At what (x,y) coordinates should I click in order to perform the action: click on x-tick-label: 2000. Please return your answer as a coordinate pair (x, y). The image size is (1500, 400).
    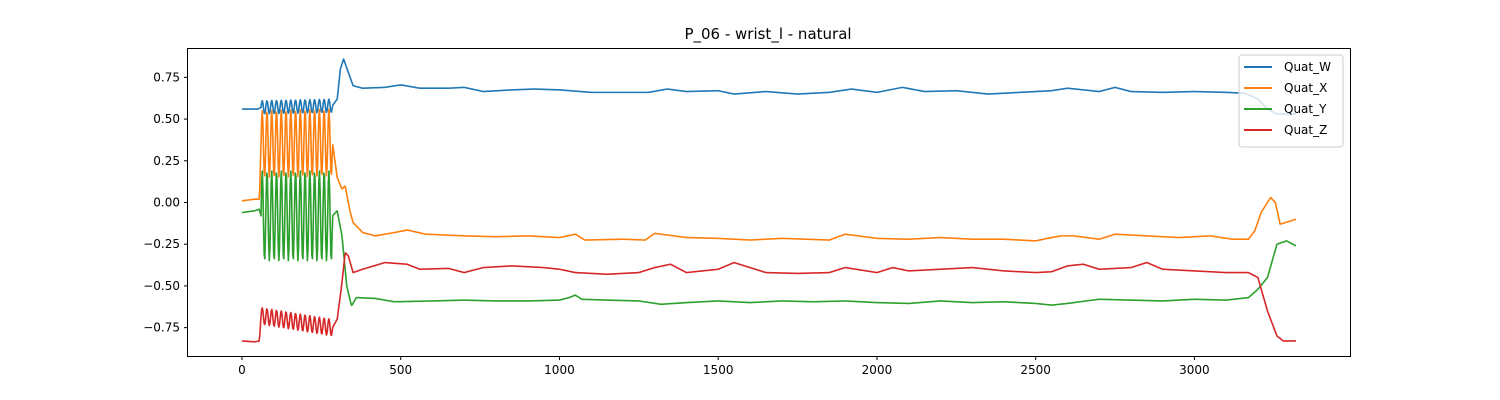
    Looking at the image, I should click on (877, 370).